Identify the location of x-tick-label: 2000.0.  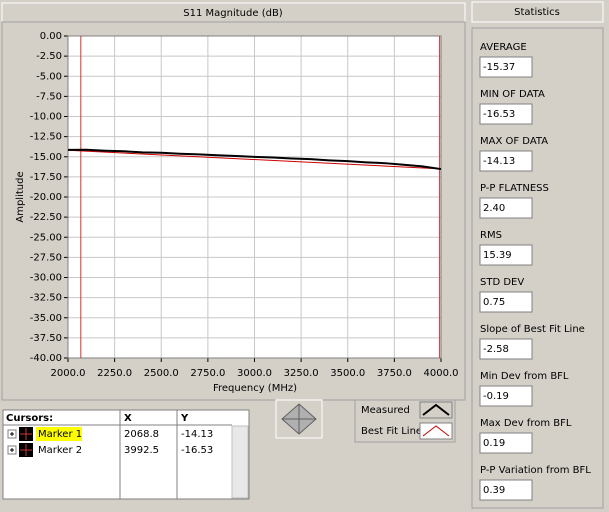
(68, 373).